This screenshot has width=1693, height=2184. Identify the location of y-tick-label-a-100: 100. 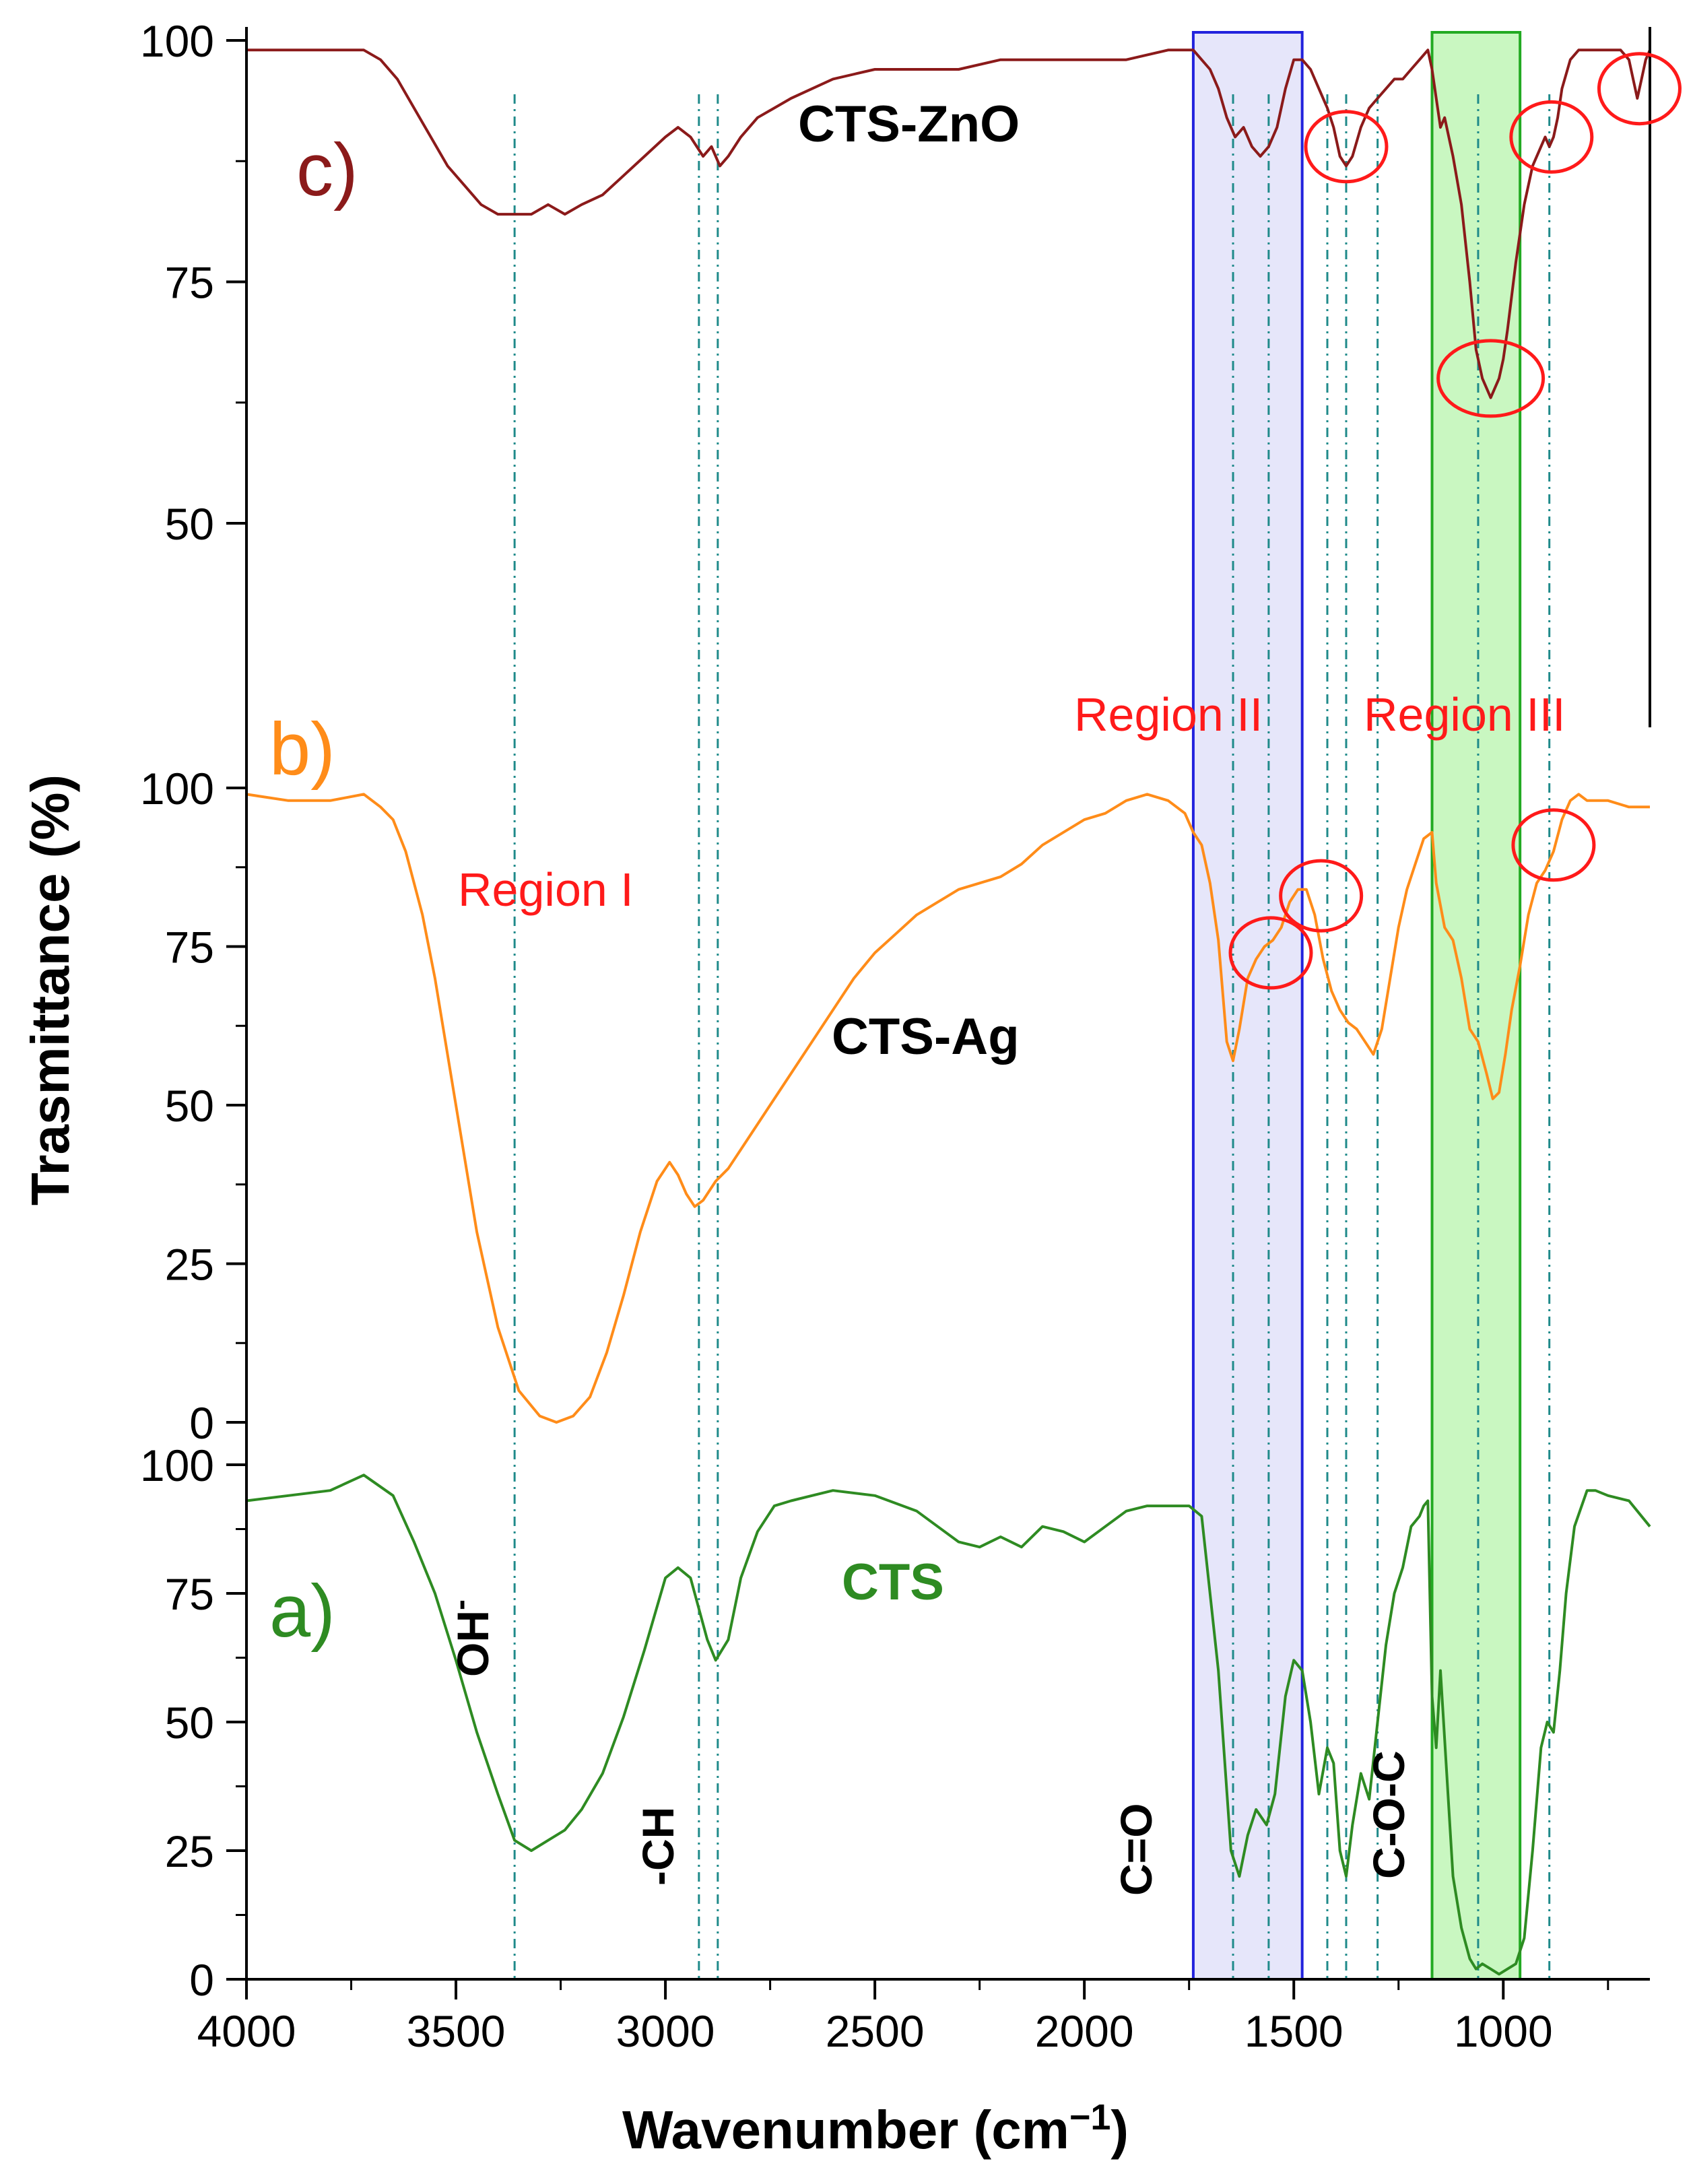
(177, 1466).